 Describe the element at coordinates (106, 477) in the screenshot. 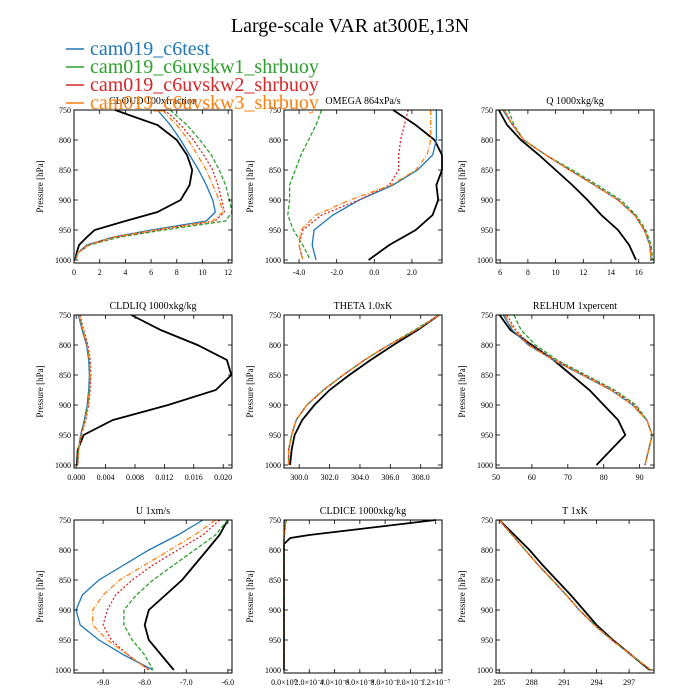

I see `x-tick-label: 0.004` at that location.